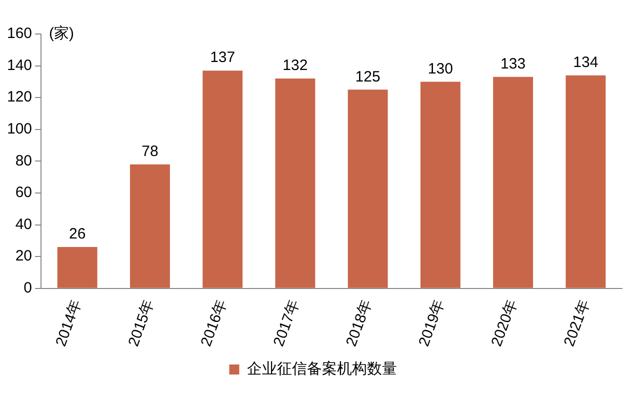 Image resolution: width=640 pixels, height=393 pixels. What do you see at coordinates (432, 323) in the screenshot?
I see `x-tick-label: 2019年` at bounding box center [432, 323].